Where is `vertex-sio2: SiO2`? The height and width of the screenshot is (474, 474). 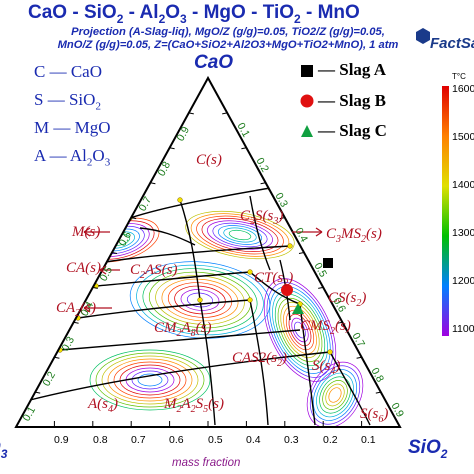
vertex-sio2: SiO2 is located at coordinates (428, 449).